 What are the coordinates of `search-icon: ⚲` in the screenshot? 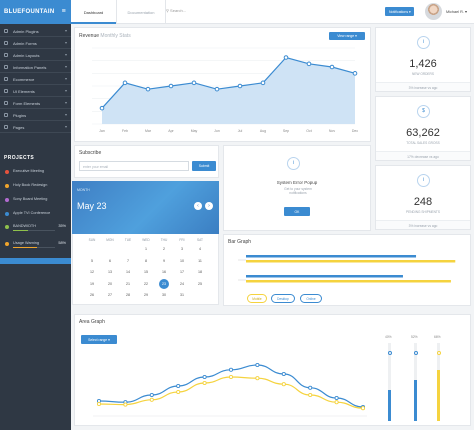 It's located at (168, 10).